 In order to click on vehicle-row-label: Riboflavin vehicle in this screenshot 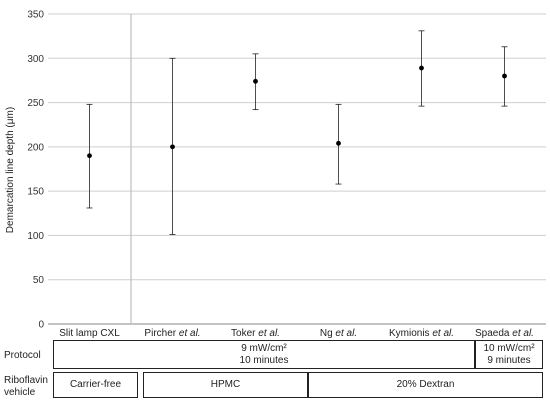, I will do `click(26, 387)`.